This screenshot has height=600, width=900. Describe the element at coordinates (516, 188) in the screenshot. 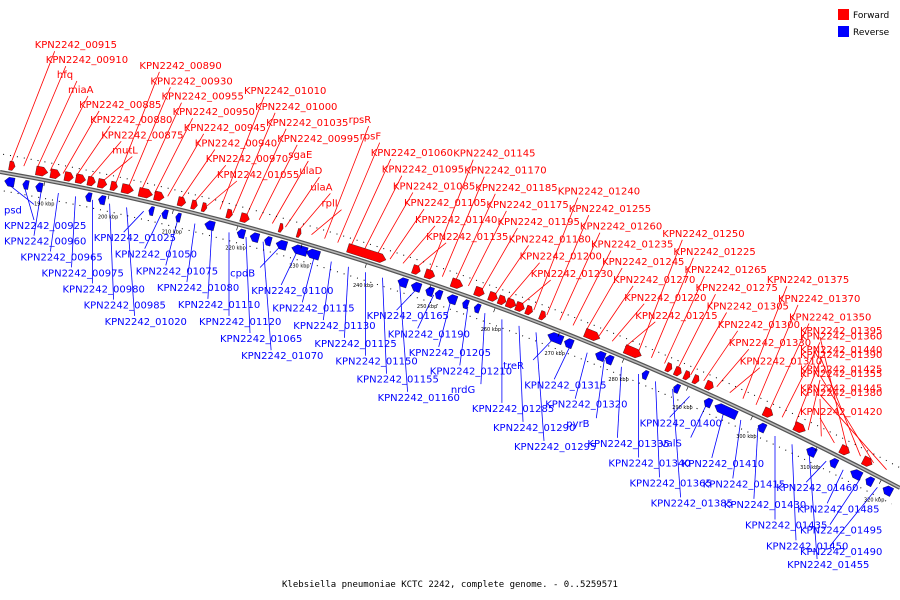

I see `forward-gene-label: KPN2242_01185` at that location.